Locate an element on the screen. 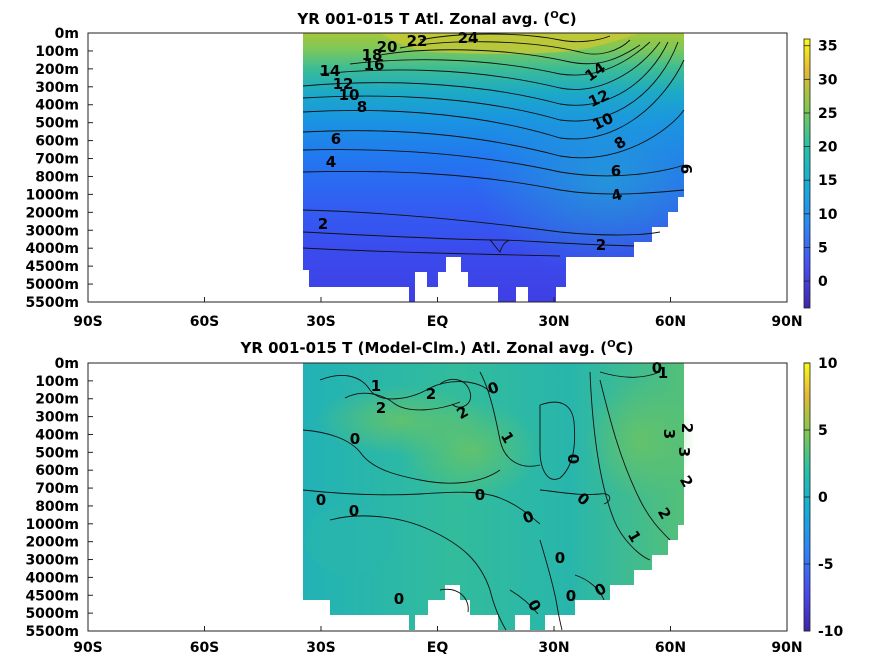  colorbar-tick-label: 0 is located at coordinates (823, 282).